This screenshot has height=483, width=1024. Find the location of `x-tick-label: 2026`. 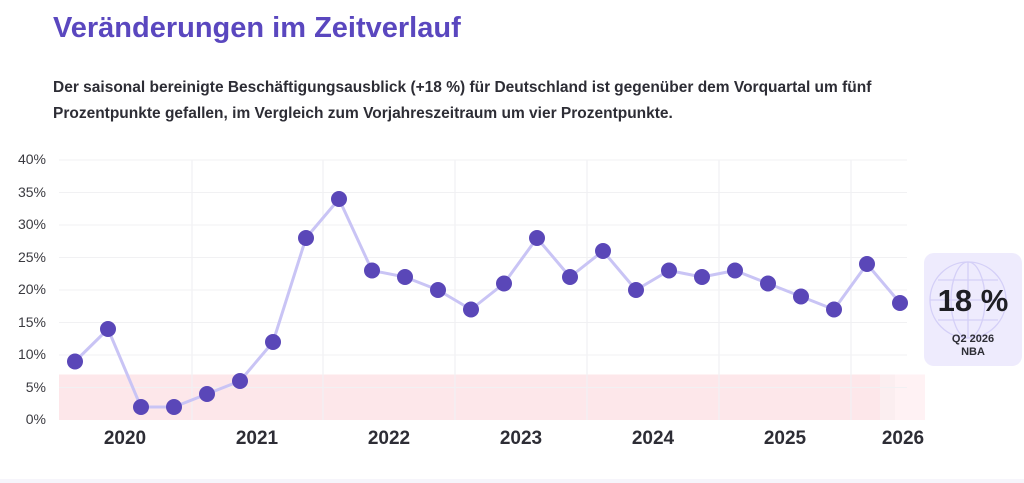

x-tick-label: 2026 is located at coordinates (903, 438).